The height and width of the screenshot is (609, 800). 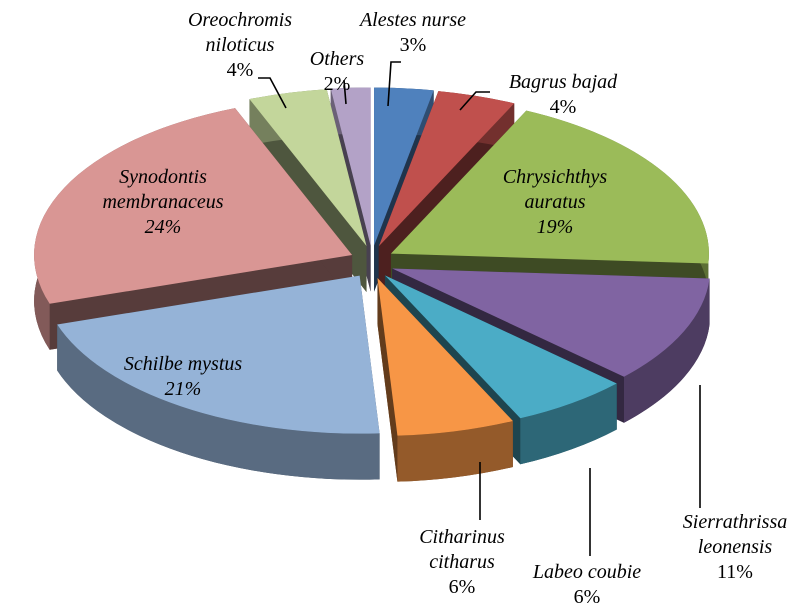 I want to click on category-label: Synodontis membranaceus, so click(x=163, y=189).